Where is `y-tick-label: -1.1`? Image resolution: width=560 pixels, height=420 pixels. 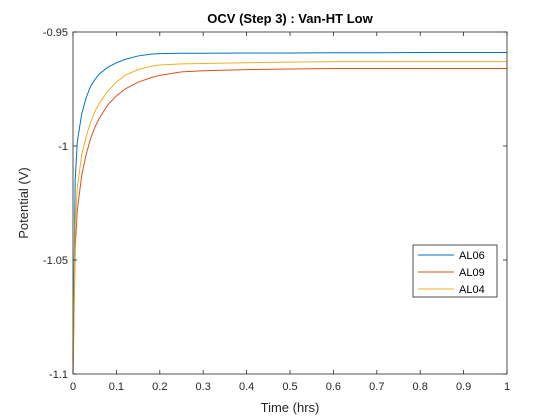 y-tick-label: -1.1 is located at coordinates (58, 375).